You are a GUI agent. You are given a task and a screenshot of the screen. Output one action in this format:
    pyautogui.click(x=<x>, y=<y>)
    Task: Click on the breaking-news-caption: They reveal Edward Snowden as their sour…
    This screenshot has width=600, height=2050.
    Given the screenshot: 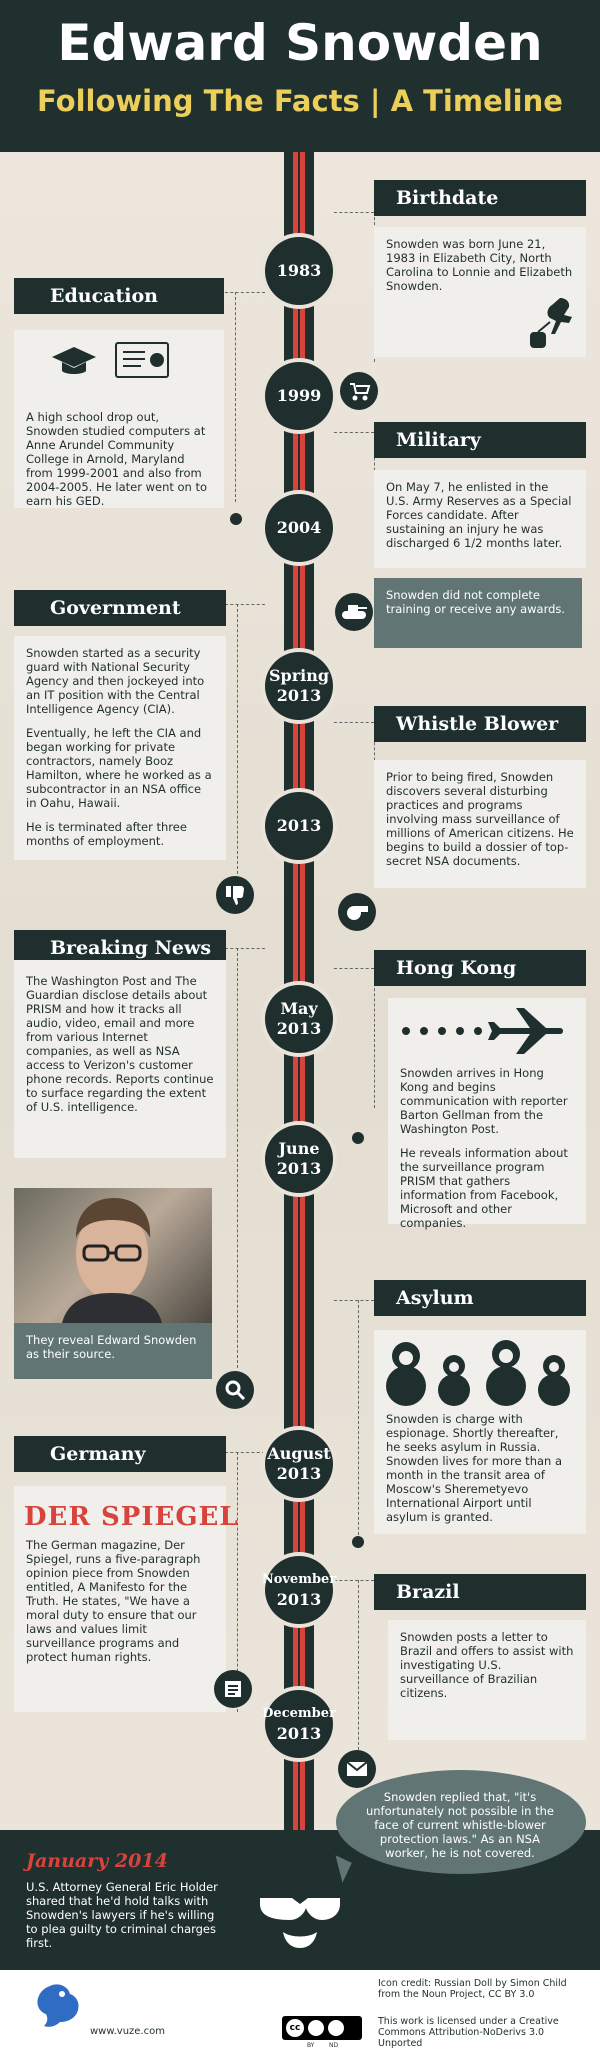 What is the action you would take?
    pyautogui.click(x=113, y=1351)
    